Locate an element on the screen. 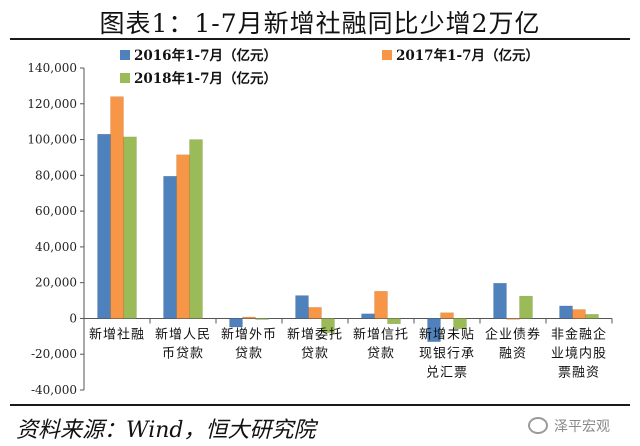 The width and height of the screenshot is (640, 446). y-tick-label: 60,000 is located at coordinates (56, 211).